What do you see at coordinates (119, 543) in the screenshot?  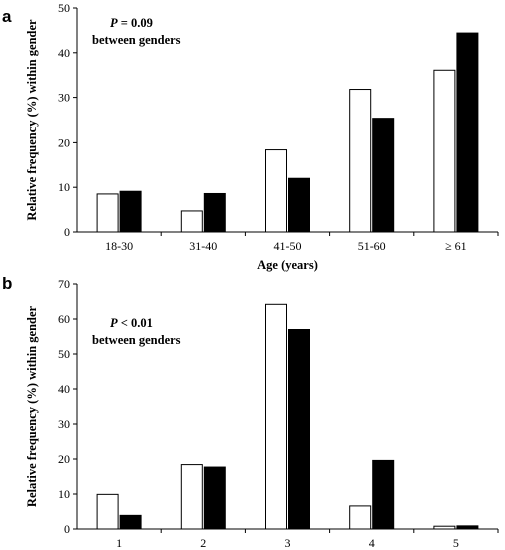 I see `x-tick-label: 1` at bounding box center [119, 543].